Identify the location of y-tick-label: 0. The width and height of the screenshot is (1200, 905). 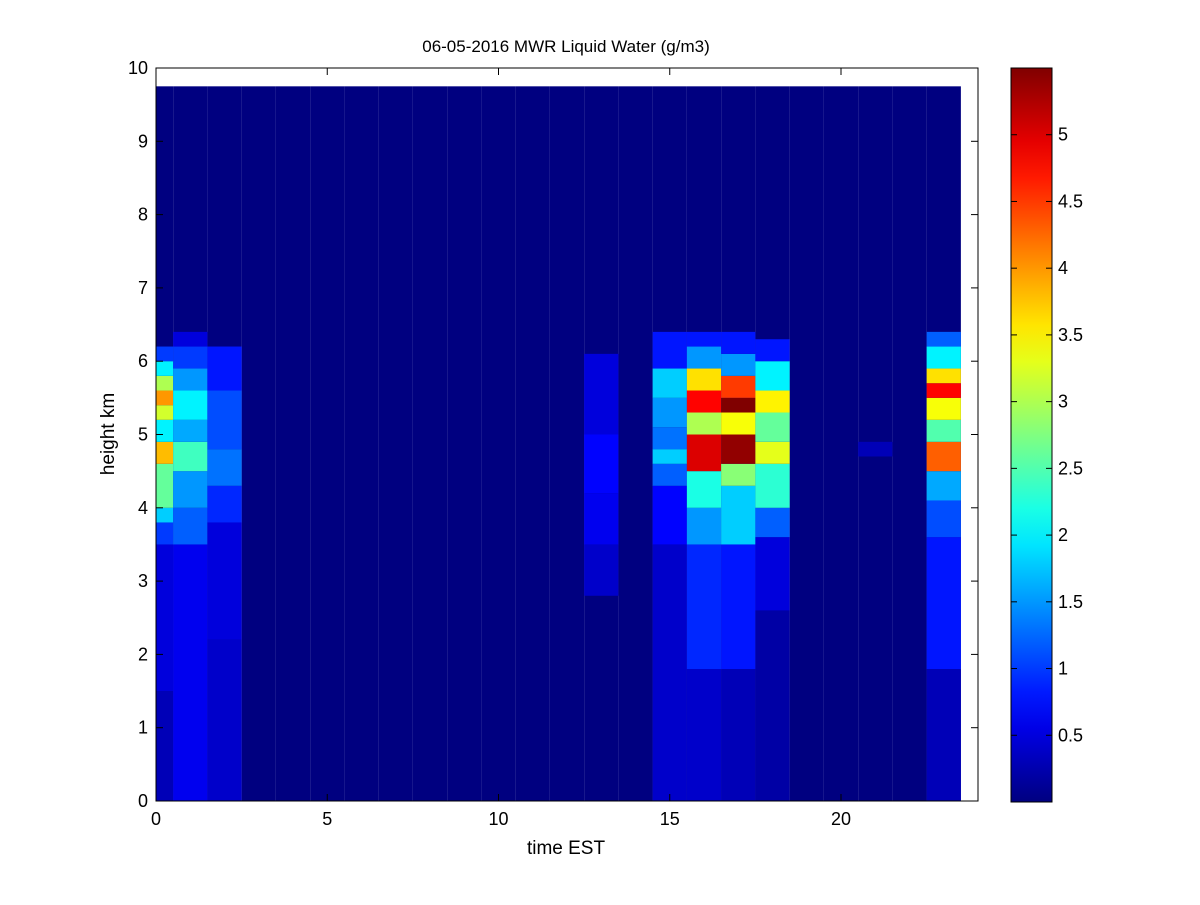
(143, 801).